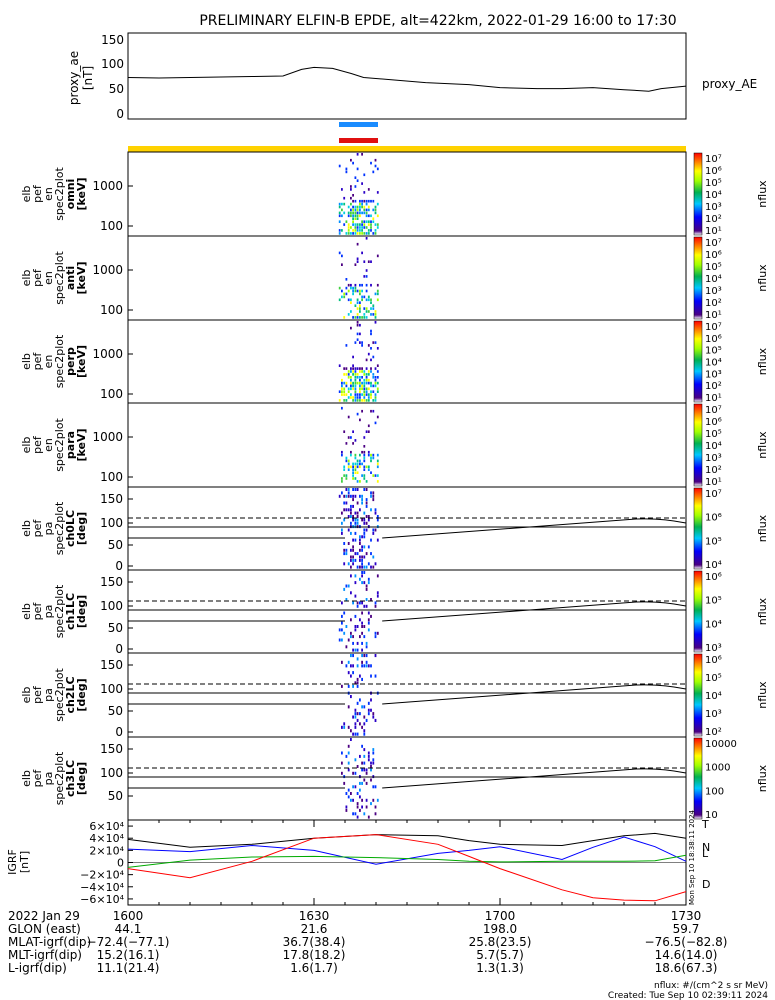 Image resolution: width=775 pixels, height=1000 pixels. Describe the element at coordinates (762, 278) in the screenshot. I see `spec_anti-cbar-label: nflux` at that location.